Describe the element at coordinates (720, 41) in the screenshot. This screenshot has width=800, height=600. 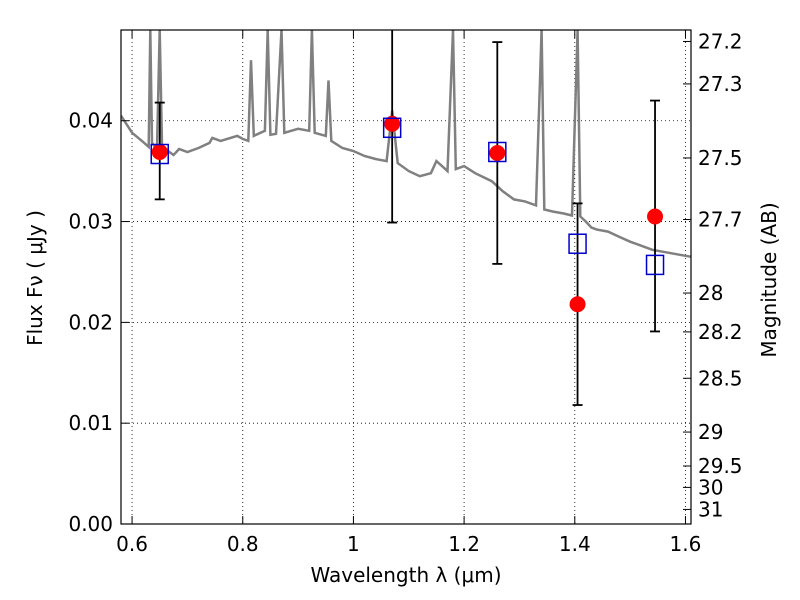
I see `magnitude-tick-label: 27.2` at that location.